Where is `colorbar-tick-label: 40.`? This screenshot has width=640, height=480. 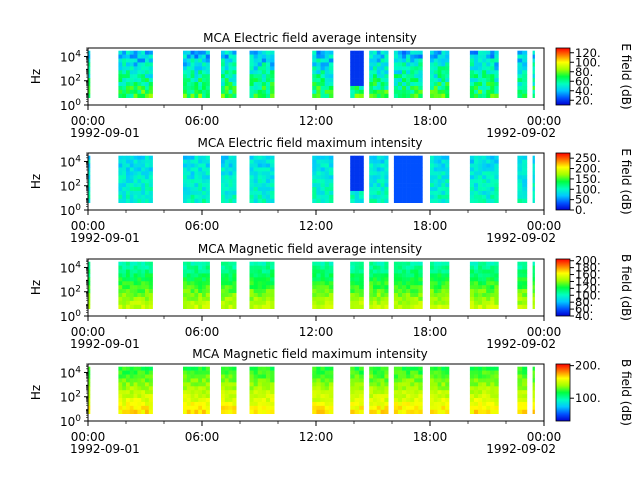 colorbar-tick-label: 40. is located at coordinates (584, 316).